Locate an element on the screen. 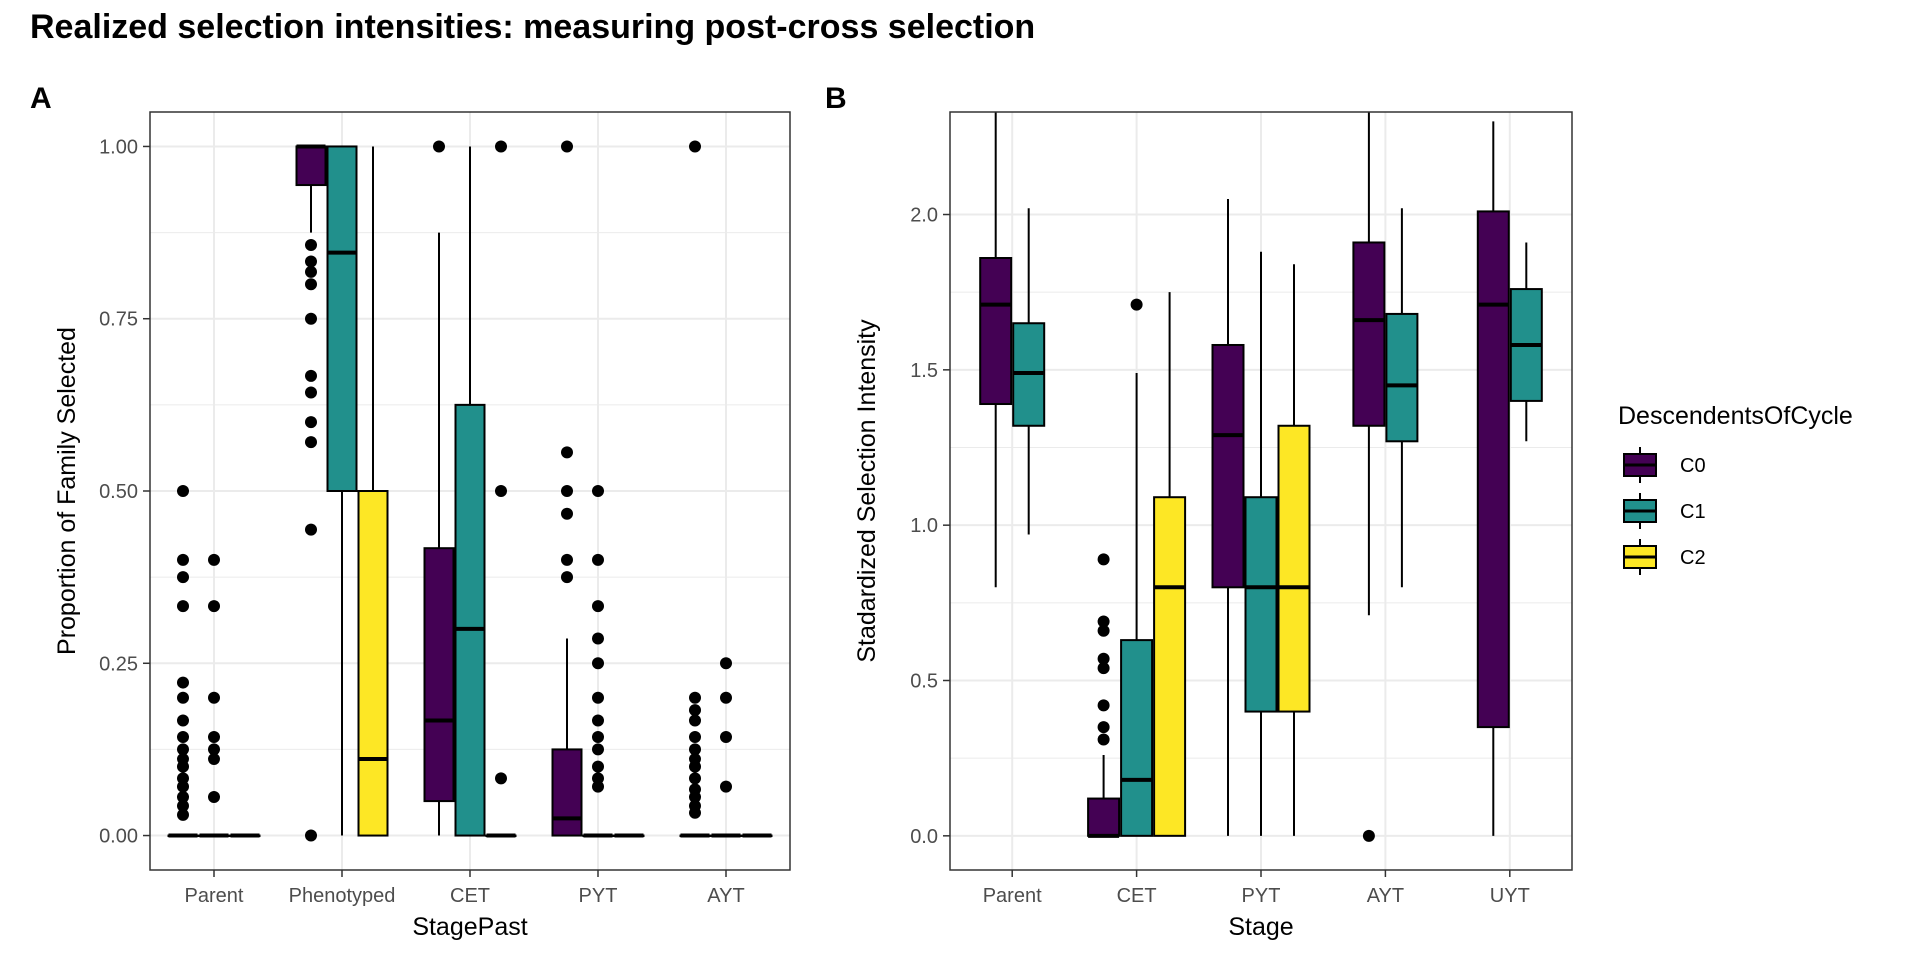  y-tick-label: 1.0 is located at coordinates (924, 526).